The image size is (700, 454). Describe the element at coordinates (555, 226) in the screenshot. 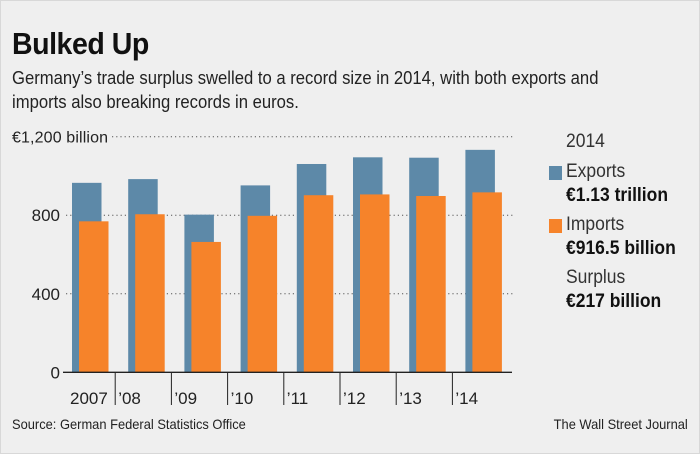

I see `imports-swatch` at that location.